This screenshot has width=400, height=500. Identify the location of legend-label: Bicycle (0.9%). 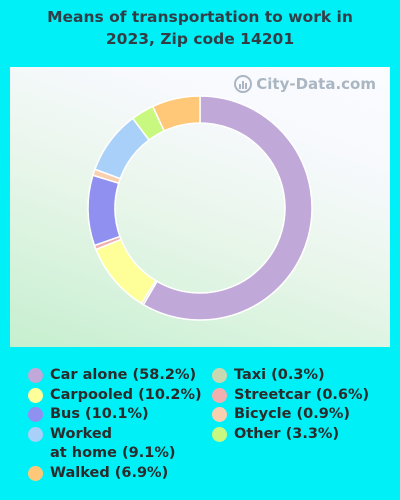
(292, 414).